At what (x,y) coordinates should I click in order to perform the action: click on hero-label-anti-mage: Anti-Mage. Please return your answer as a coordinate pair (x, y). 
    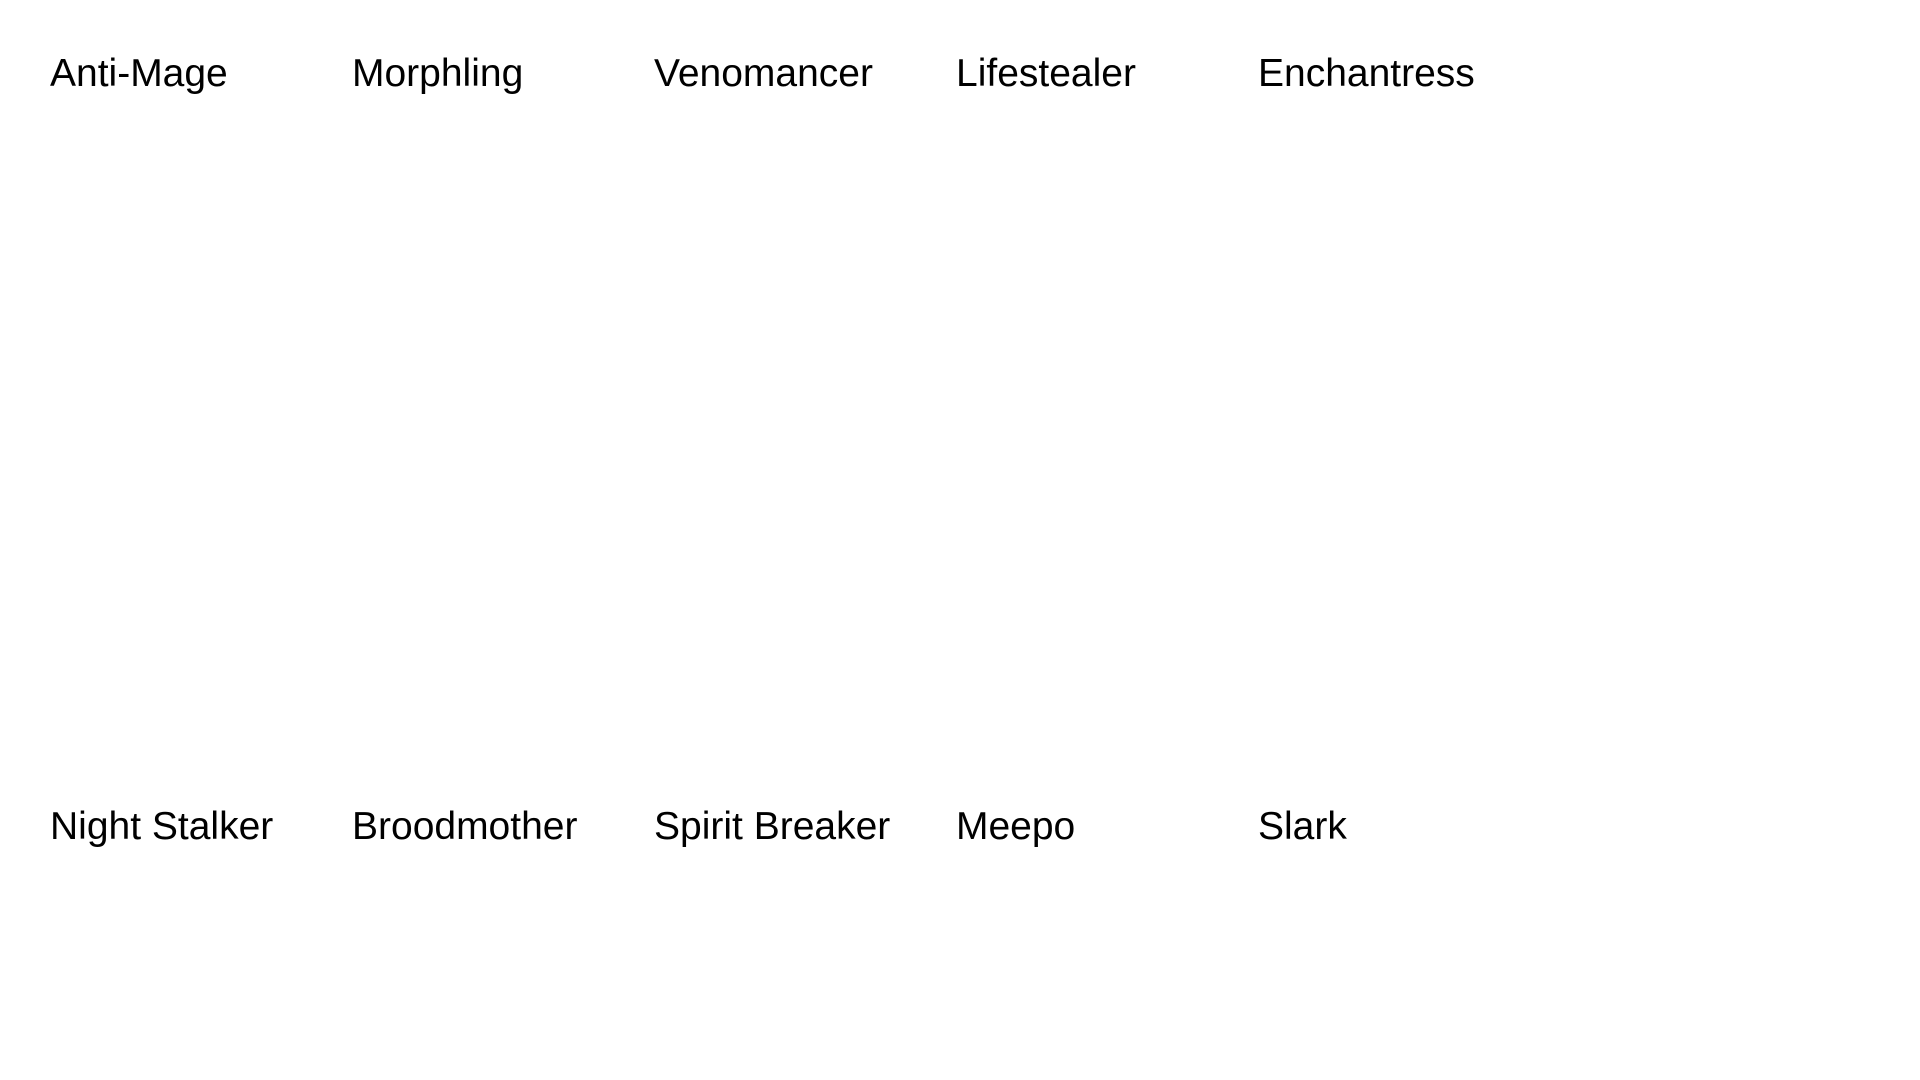
    Looking at the image, I should click on (139, 73).